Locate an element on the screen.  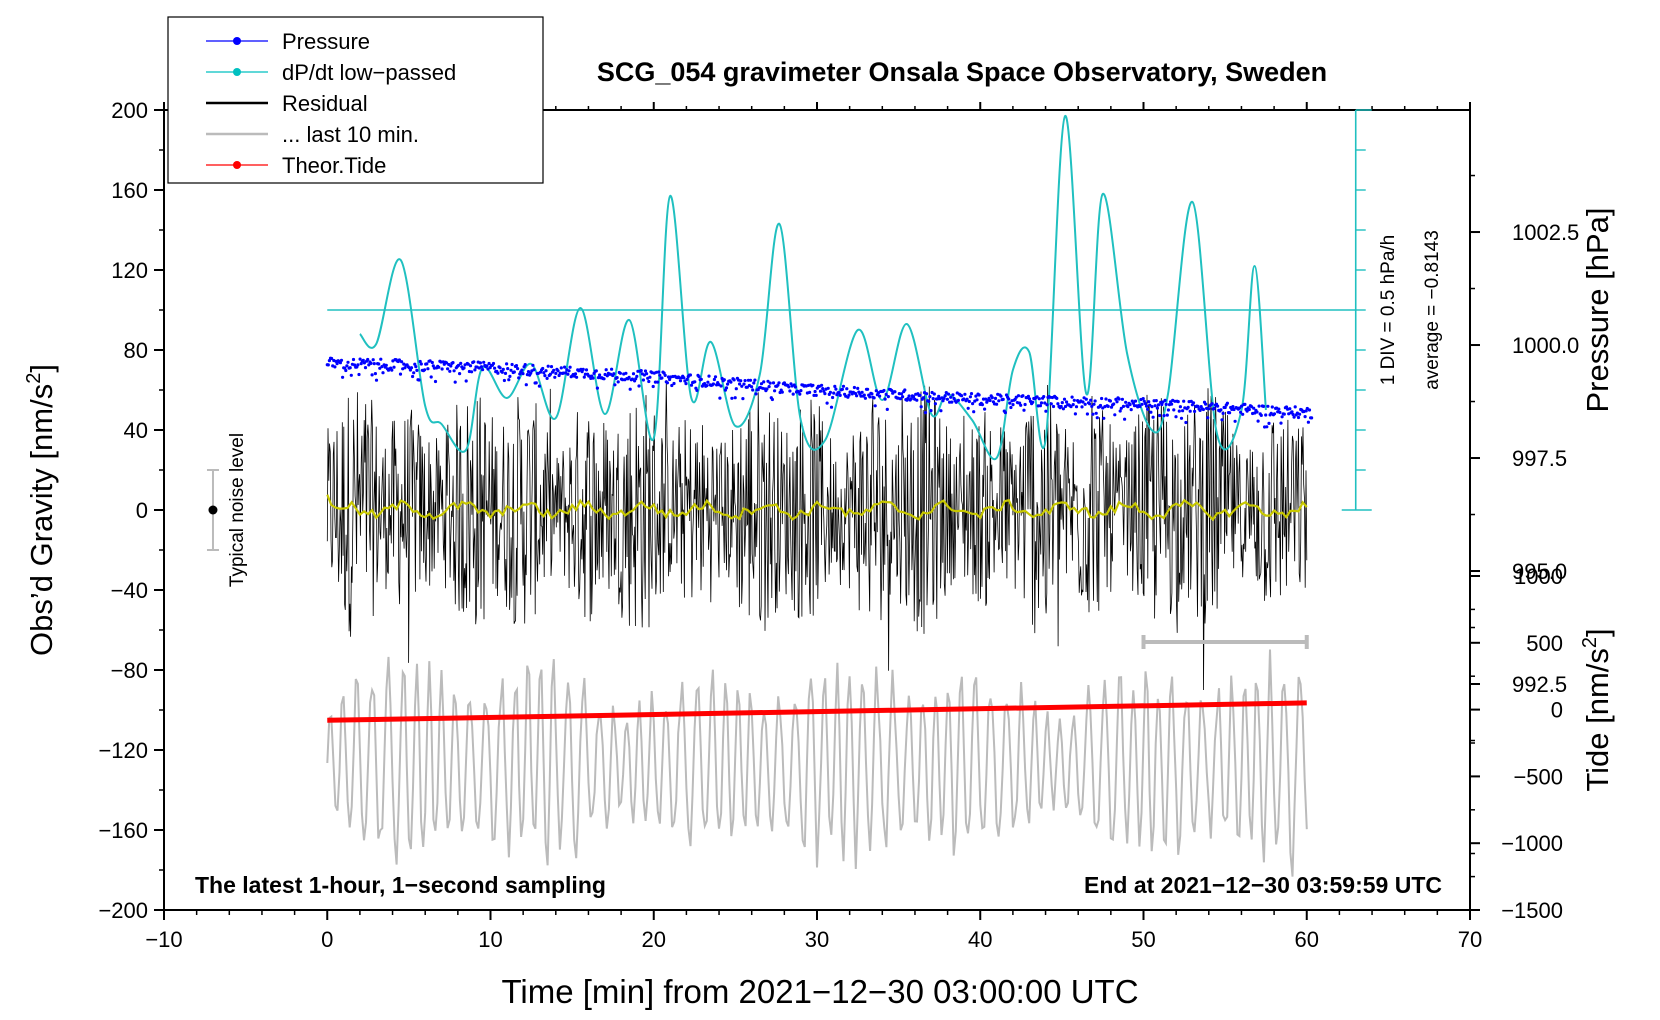
x-tick-label: −10 is located at coordinates (163, 939).